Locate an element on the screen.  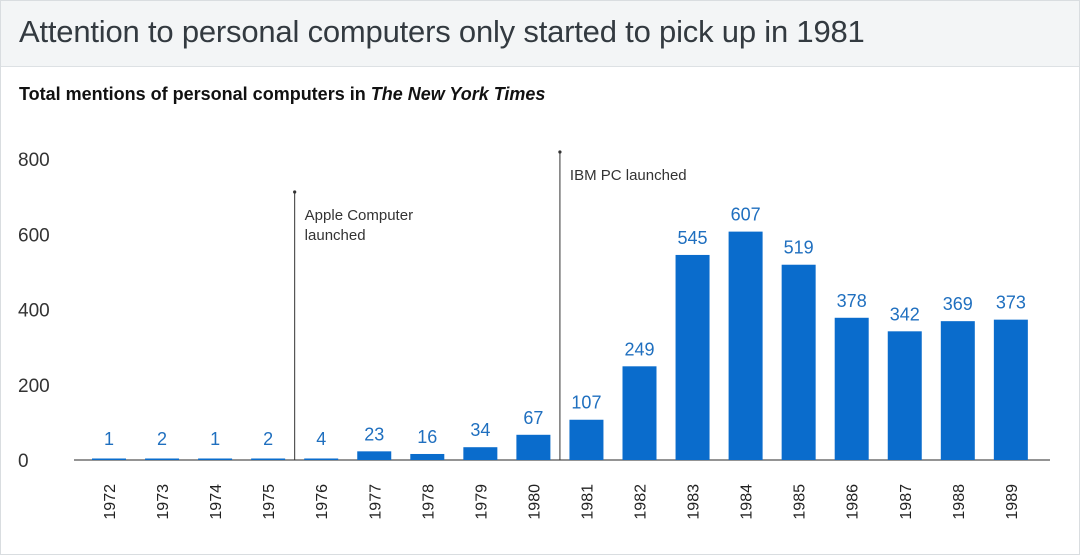
bar-1983 is located at coordinates (692, 357).